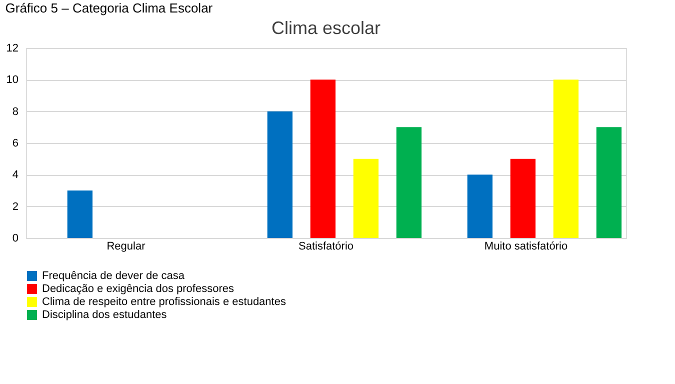 This screenshot has height=384, width=675. Describe the element at coordinates (164, 302) in the screenshot. I see `legend-label: Clima de respeito entre profissionais e estudantes` at that location.